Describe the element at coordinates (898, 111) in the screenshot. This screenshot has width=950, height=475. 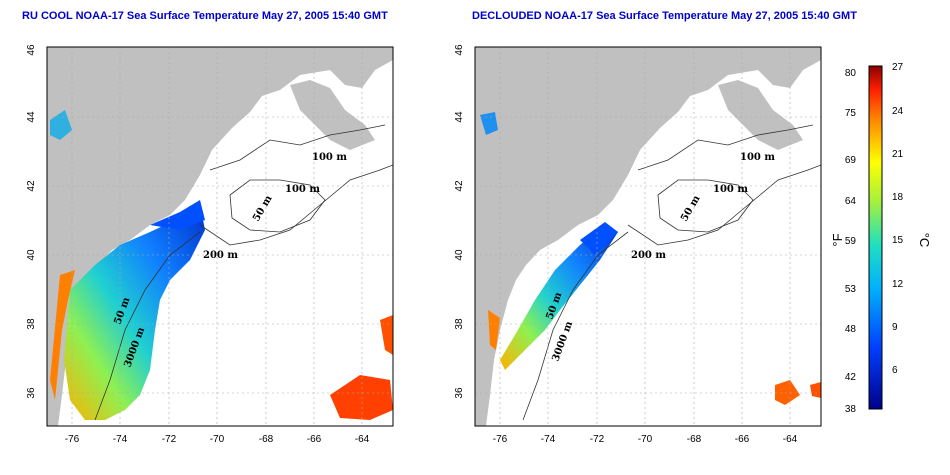
I see `celsius-tick: 24` at that location.